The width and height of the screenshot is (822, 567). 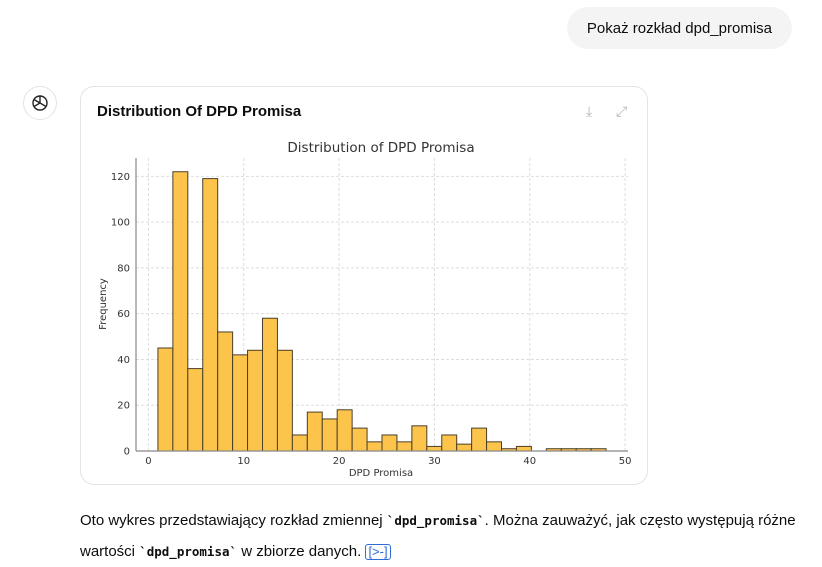 What do you see at coordinates (301, 551) in the screenshot?
I see `message-text: w zbiorze danych.` at bounding box center [301, 551].